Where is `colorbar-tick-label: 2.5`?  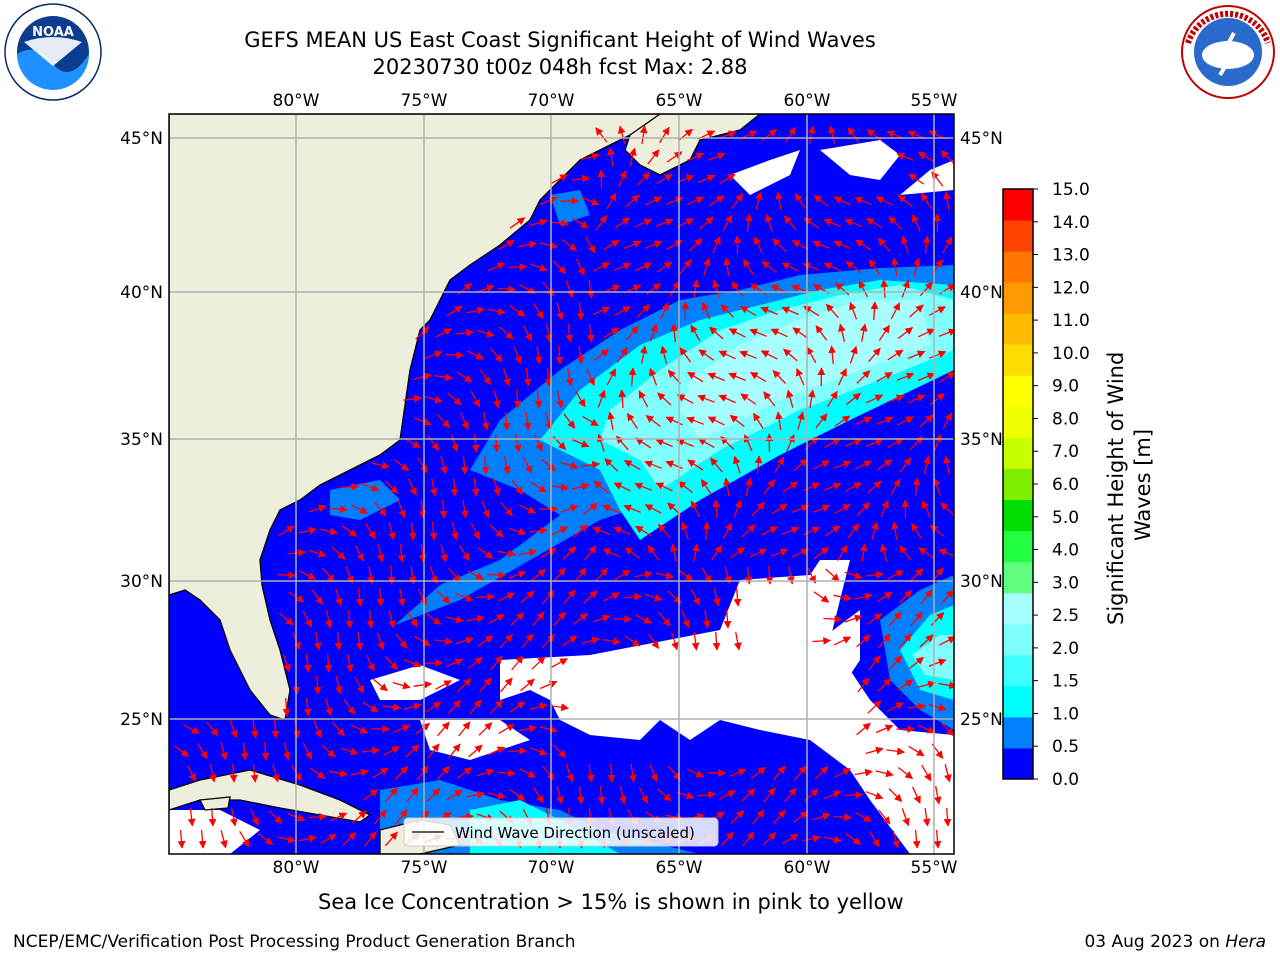
colorbar-tick-label: 2.5 is located at coordinates (1065, 616).